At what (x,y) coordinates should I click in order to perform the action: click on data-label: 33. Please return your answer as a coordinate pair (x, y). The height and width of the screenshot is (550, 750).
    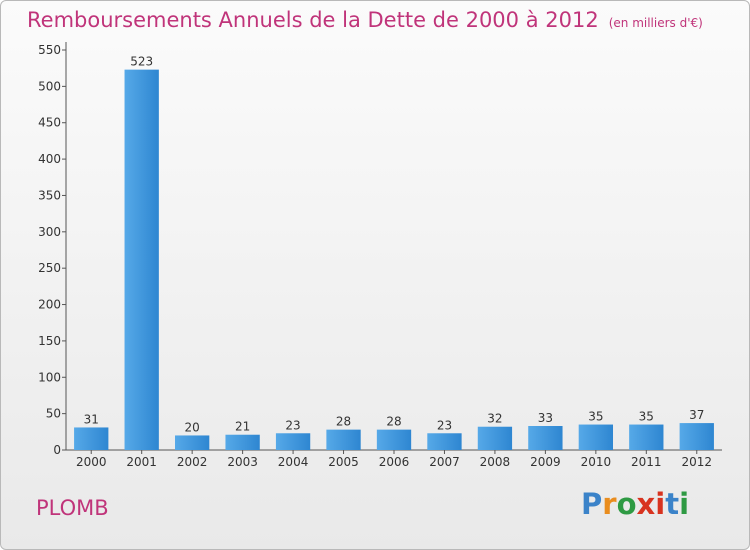
    Looking at the image, I should click on (545, 418).